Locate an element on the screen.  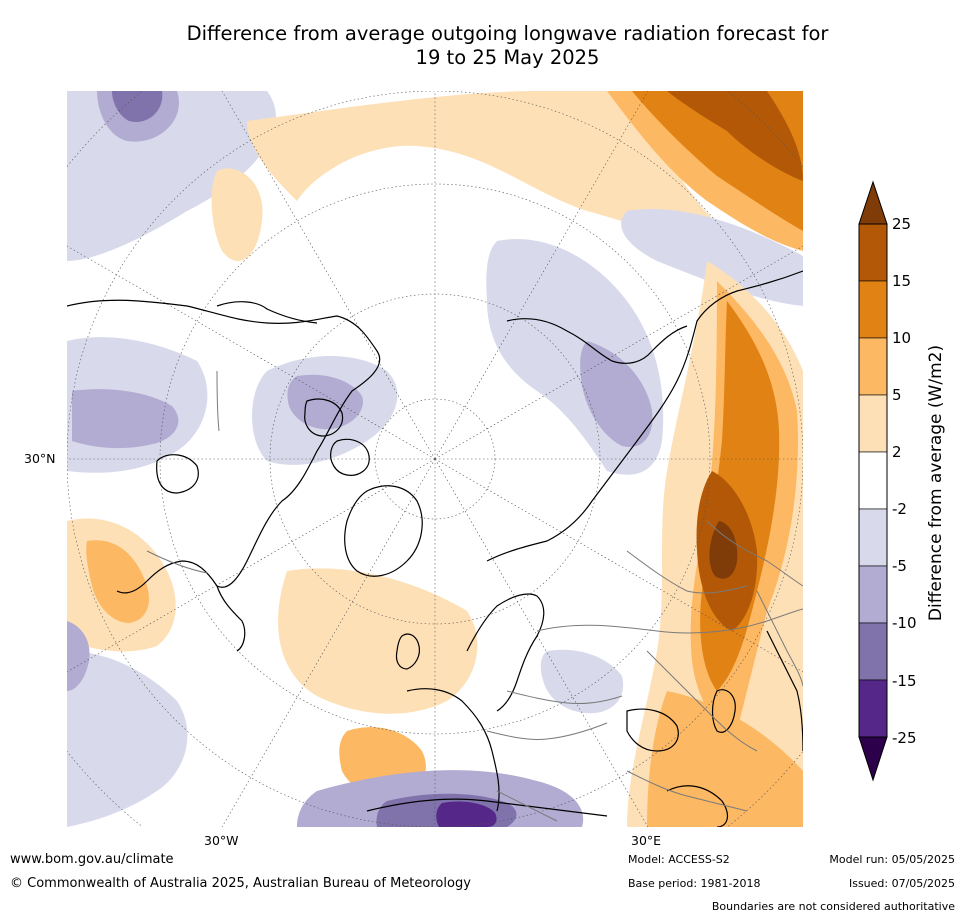
boundary-china is located at coordinates (779, 638).